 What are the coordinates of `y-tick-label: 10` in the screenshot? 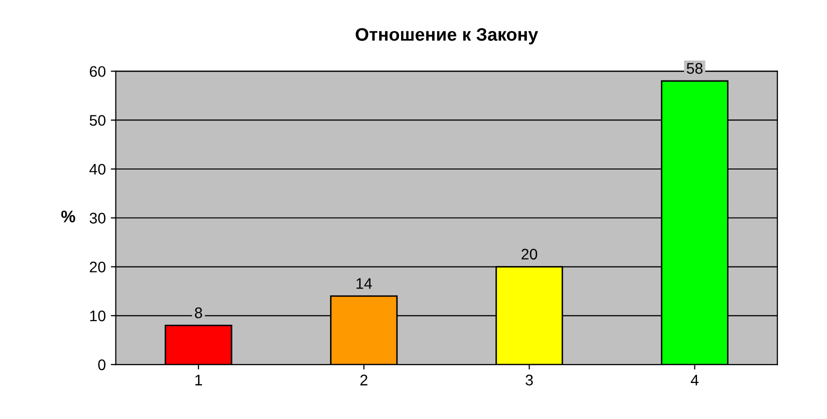 It's located at (98, 316).